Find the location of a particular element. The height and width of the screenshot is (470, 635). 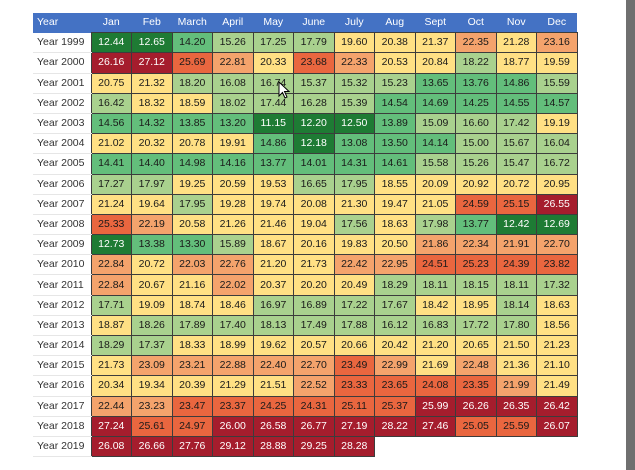

data-cell: 15.67 is located at coordinates (516, 144).